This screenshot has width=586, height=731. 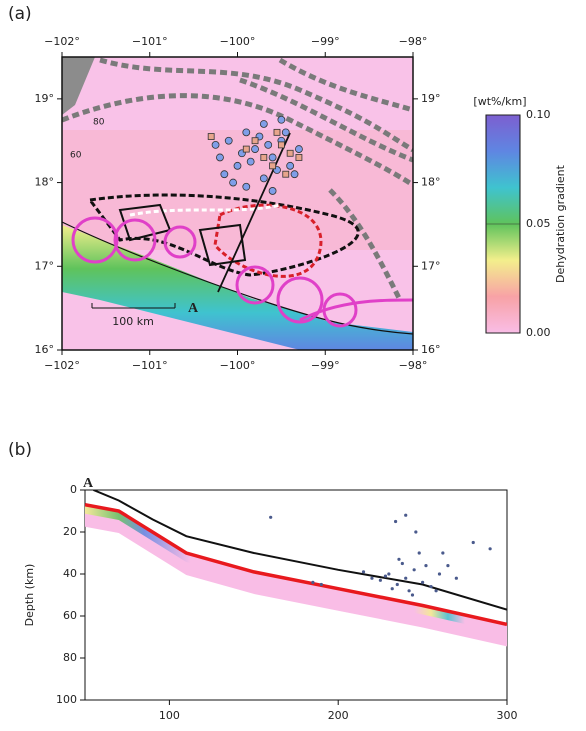 I want to click on panel-label: (b), so click(x=20, y=450).